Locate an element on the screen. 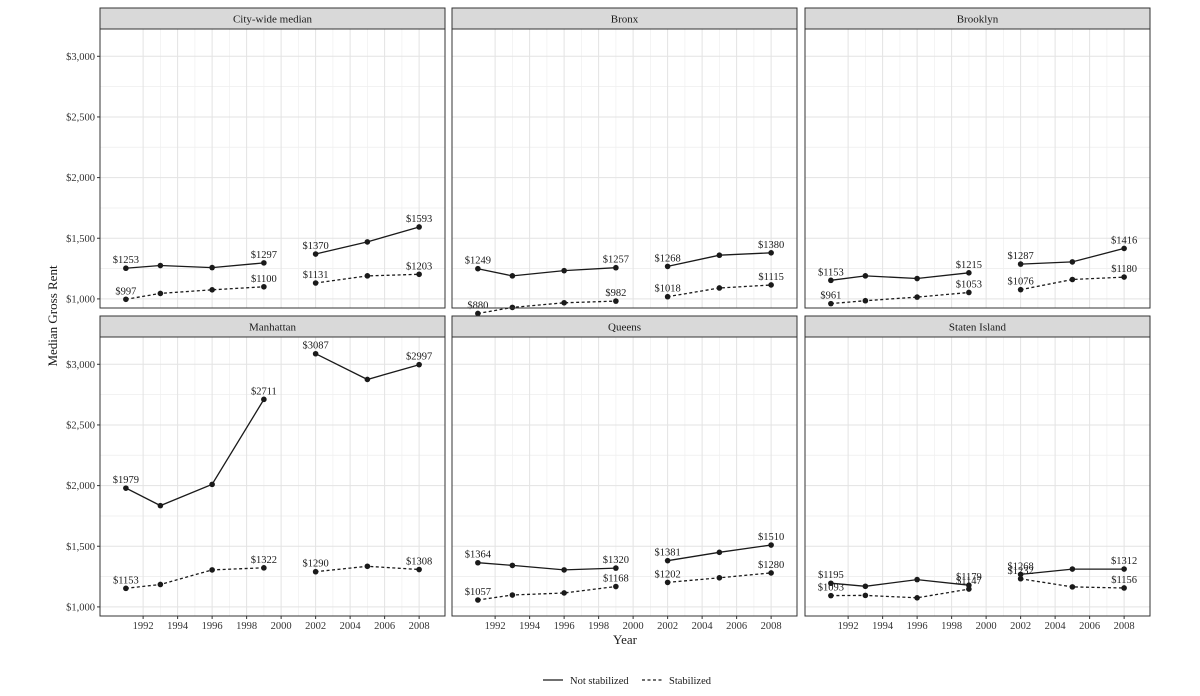 The image size is (1200, 696). data-label: $1290 is located at coordinates (316, 564).